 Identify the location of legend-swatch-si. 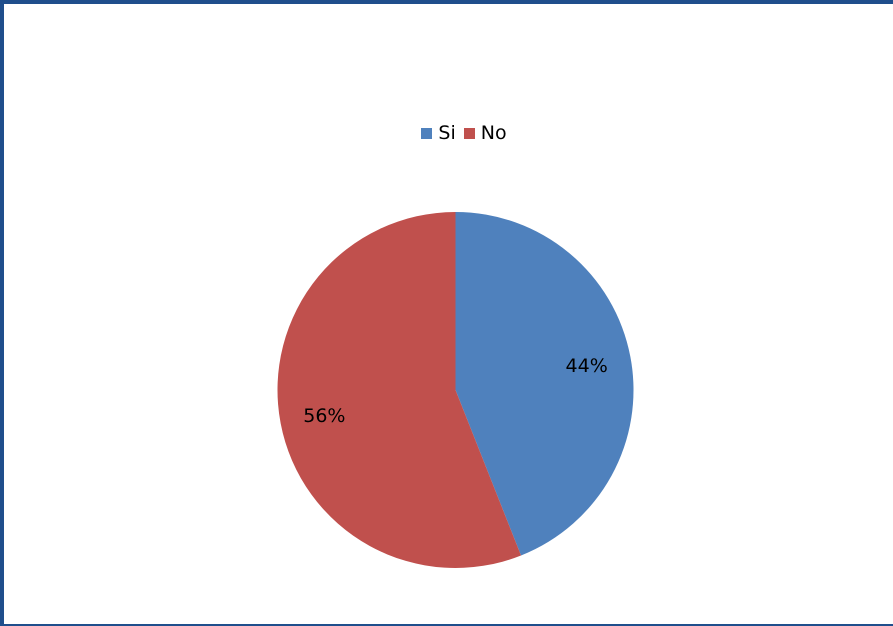
(427, 133).